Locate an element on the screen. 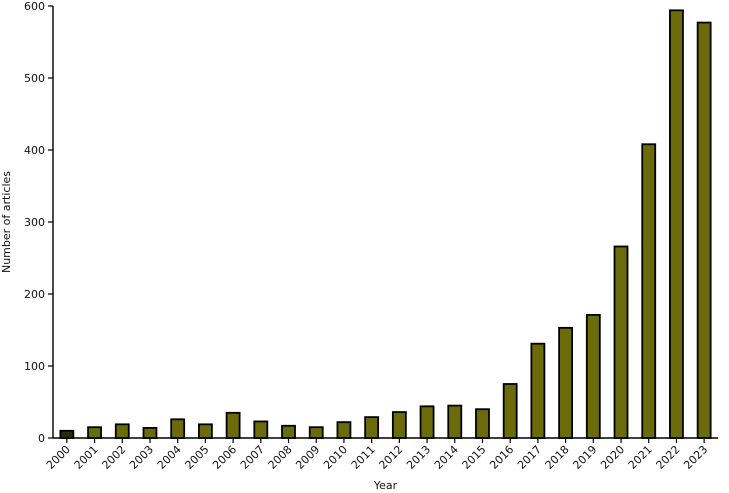 The image size is (729, 493). x-tick-label: 2015 is located at coordinates (474, 457).